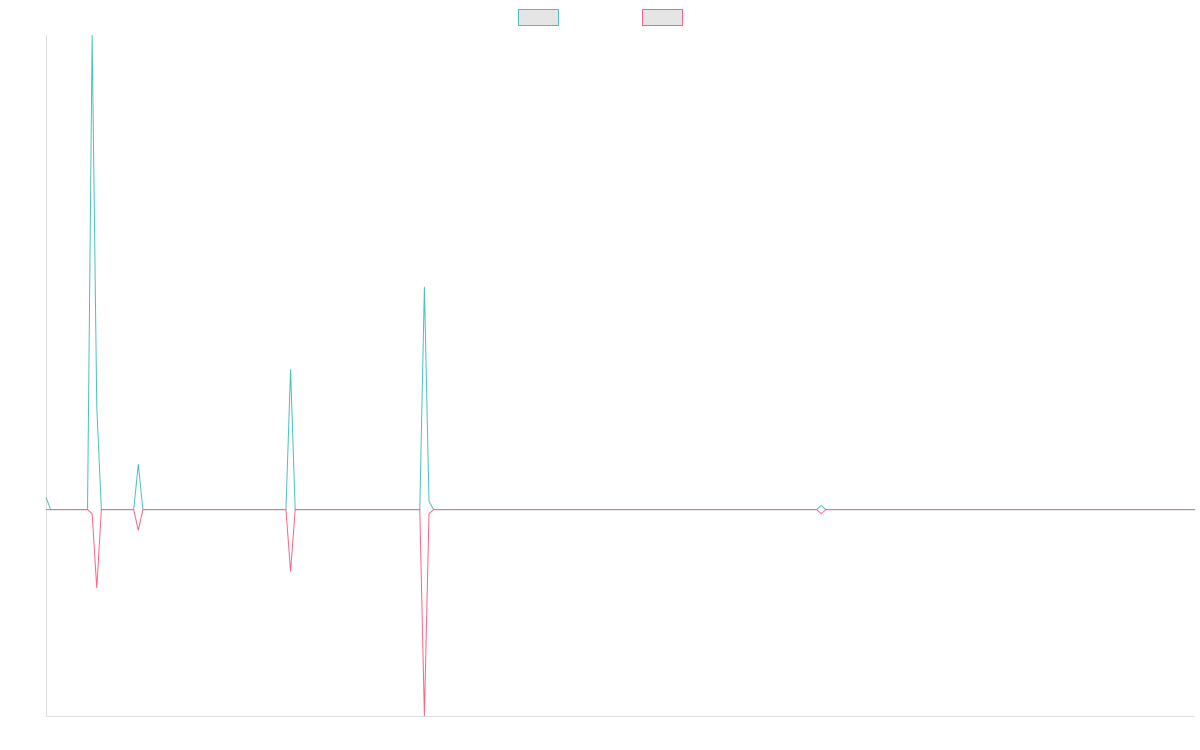  Describe the element at coordinates (600, 17) in the screenshot. I see `legend` at that location.